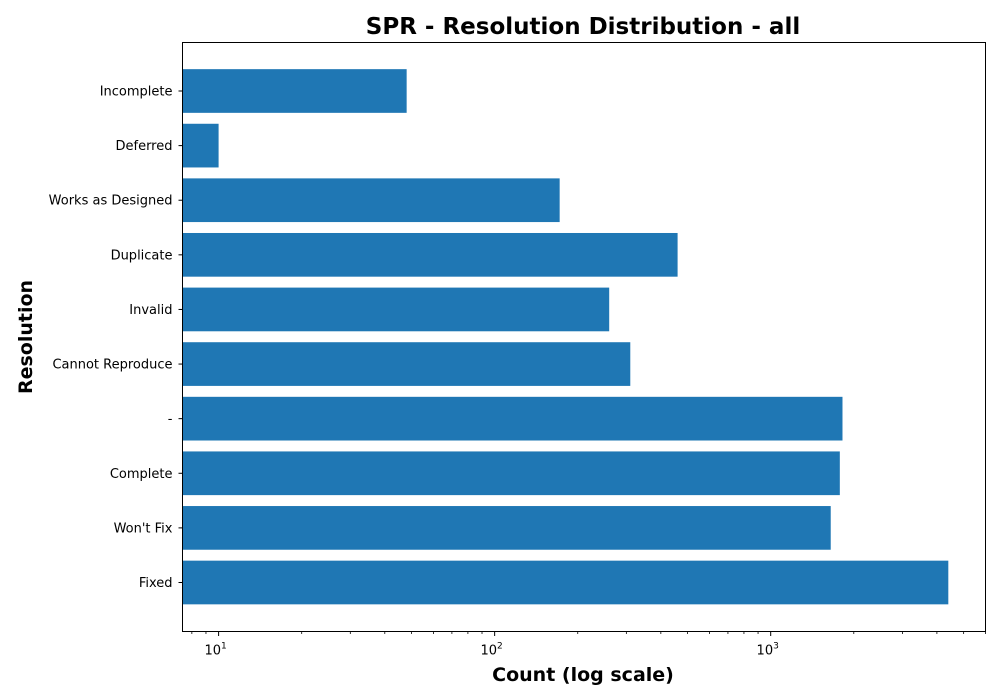  What do you see at coordinates (143, 528) in the screenshot?
I see `y-tick-label: Won't Fix` at bounding box center [143, 528].